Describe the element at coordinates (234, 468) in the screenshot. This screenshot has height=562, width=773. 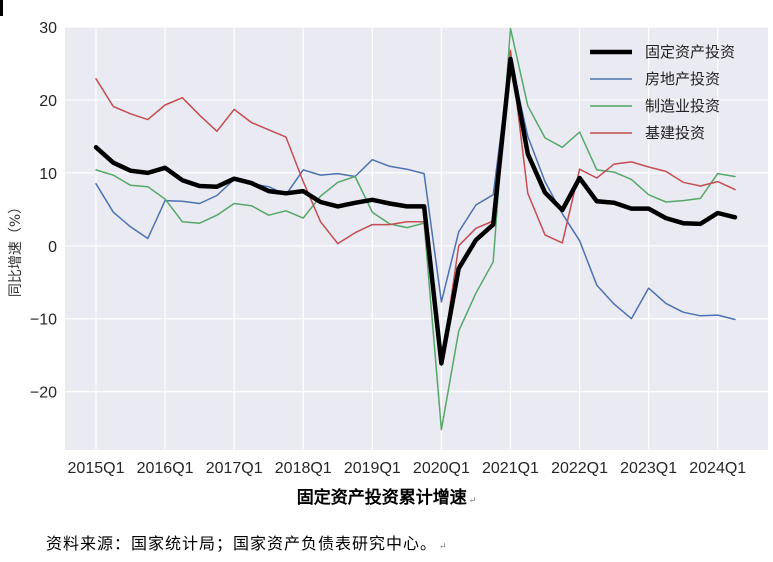
I see `x-tick-label: 2017Q1` at that location.